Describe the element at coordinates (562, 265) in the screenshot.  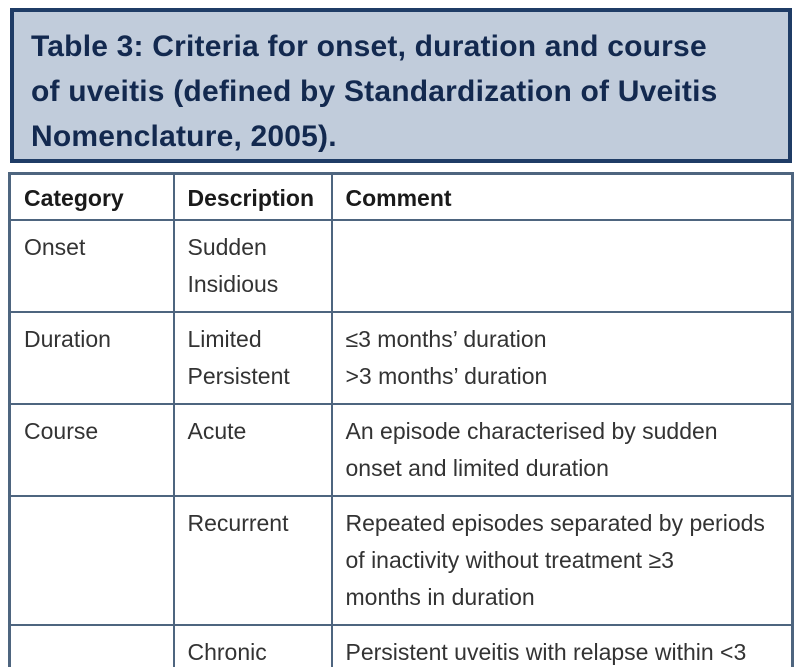
I see `cell-comment` at that location.